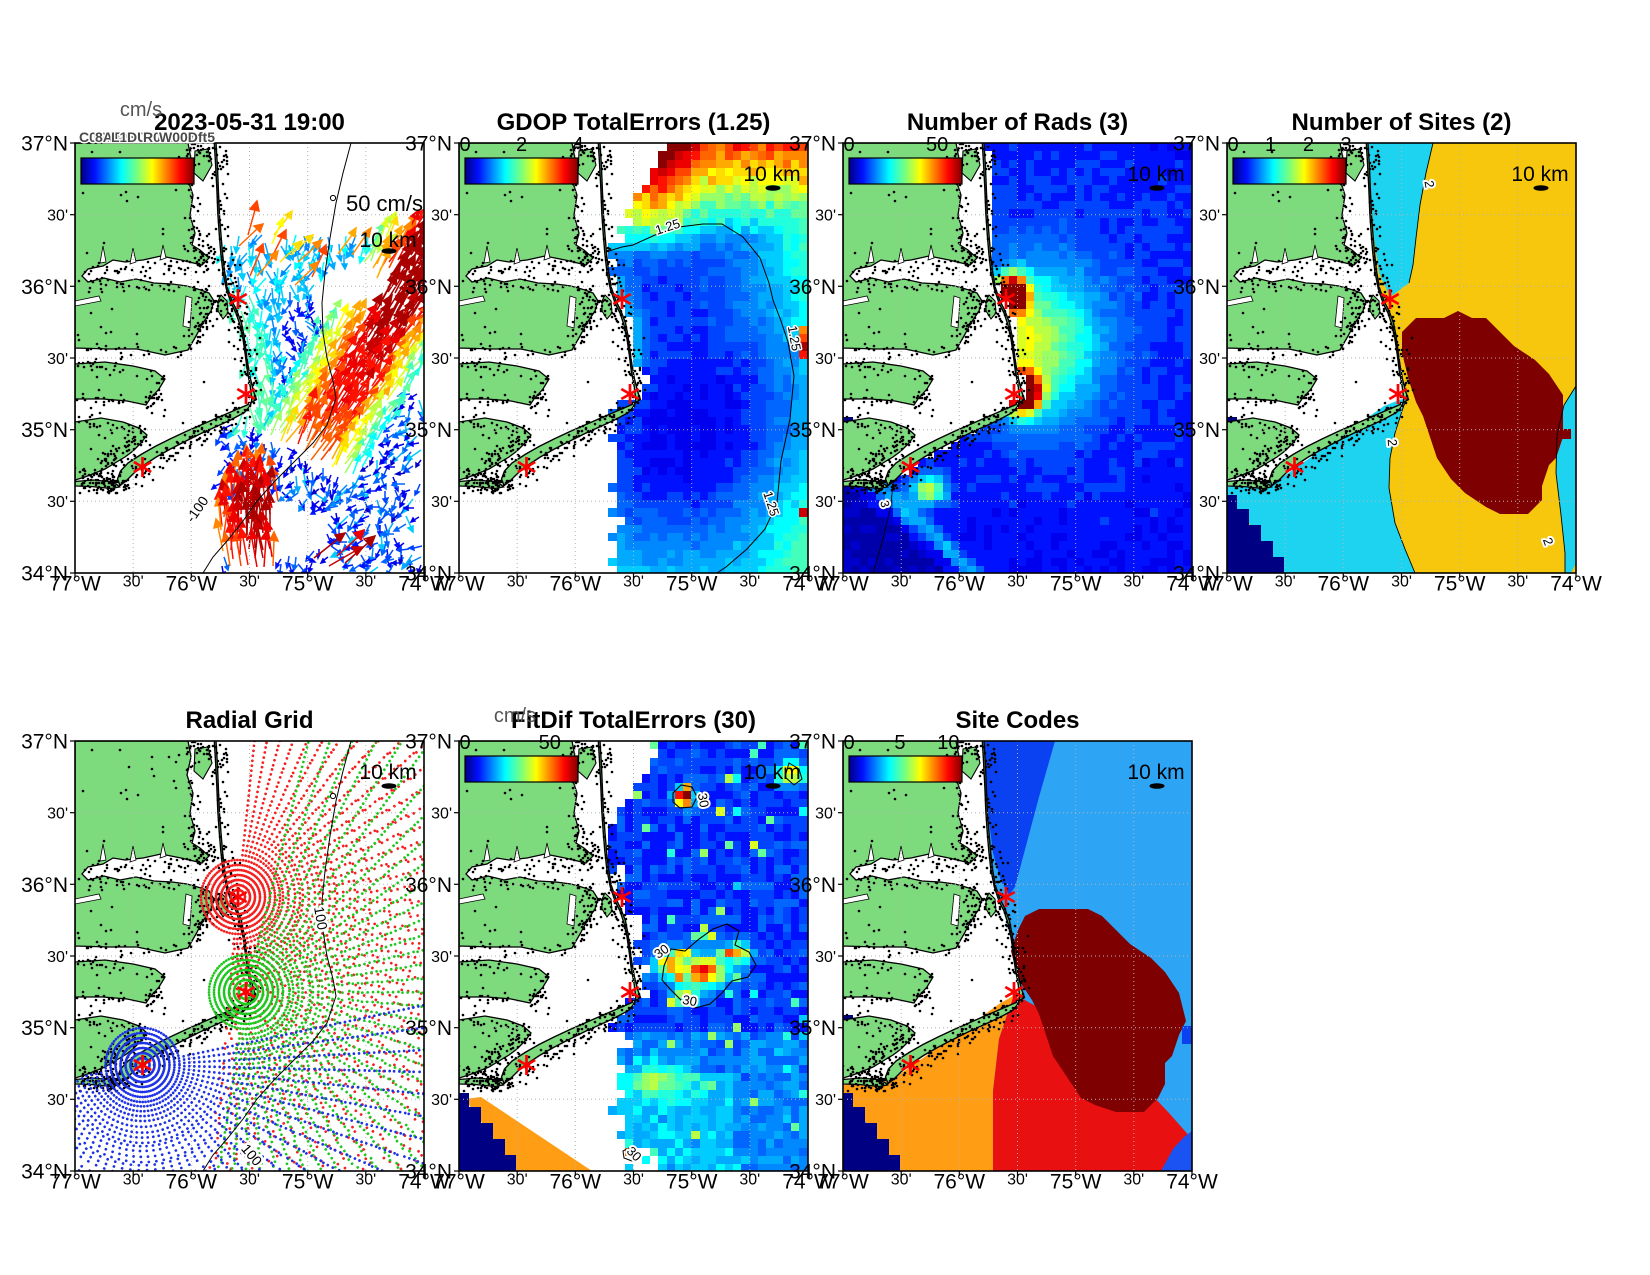 The width and height of the screenshot is (1650, 1275). What do you see at coordinates (187, 137) in the screenshot?
I see `svg-text: W00Dft5` at bounding box center [187, 137].